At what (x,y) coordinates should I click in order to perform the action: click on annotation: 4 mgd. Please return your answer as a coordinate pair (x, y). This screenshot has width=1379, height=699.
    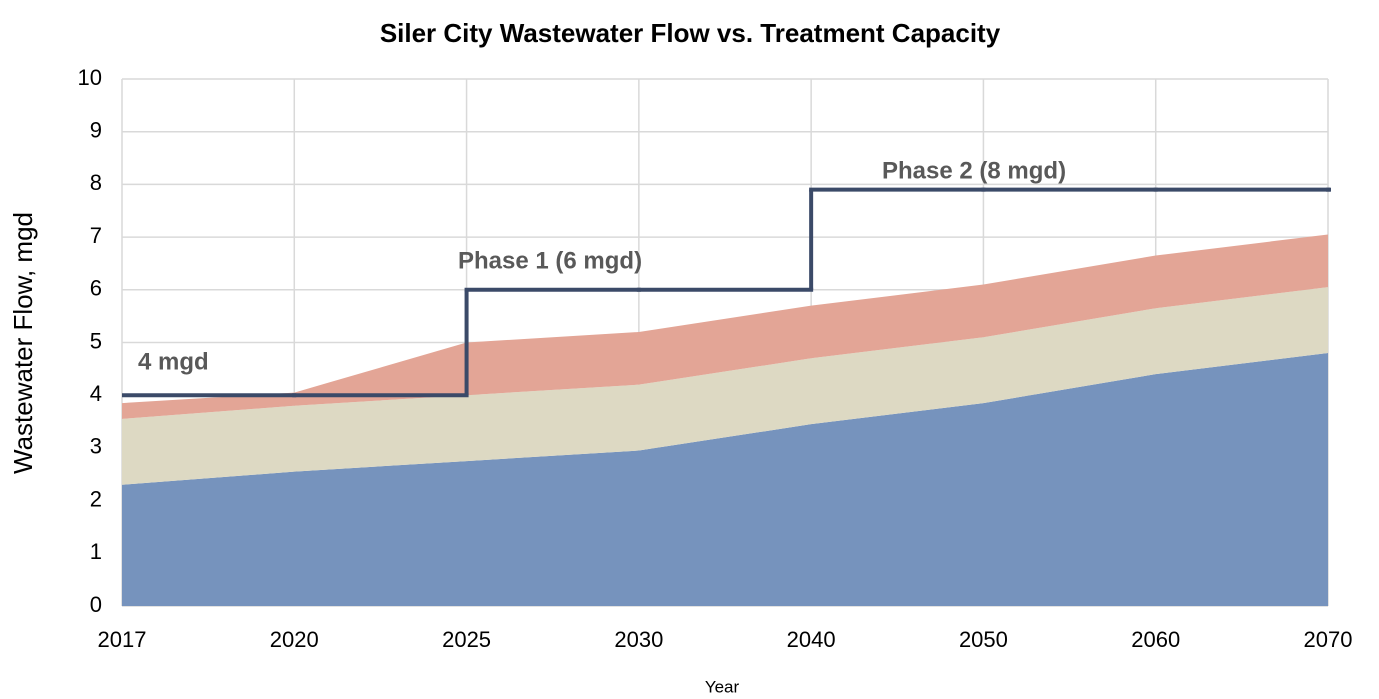
    Looking at the image, I should click on (173, 361).